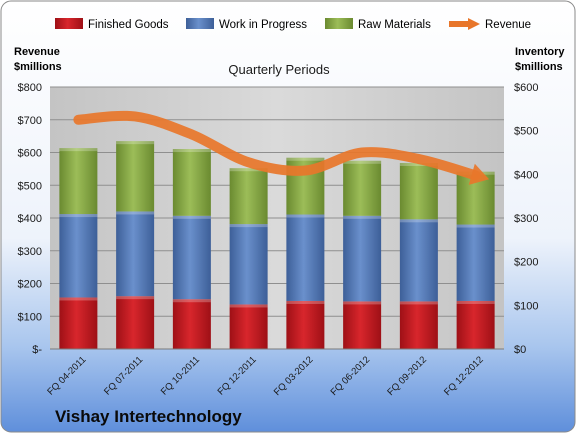 This screenshot has width=576, height=433. What do you see at coordinates (38, 67) in the screenshot?
I see `left-axis-title-line2: $millions` at bounding box center [38, 67].